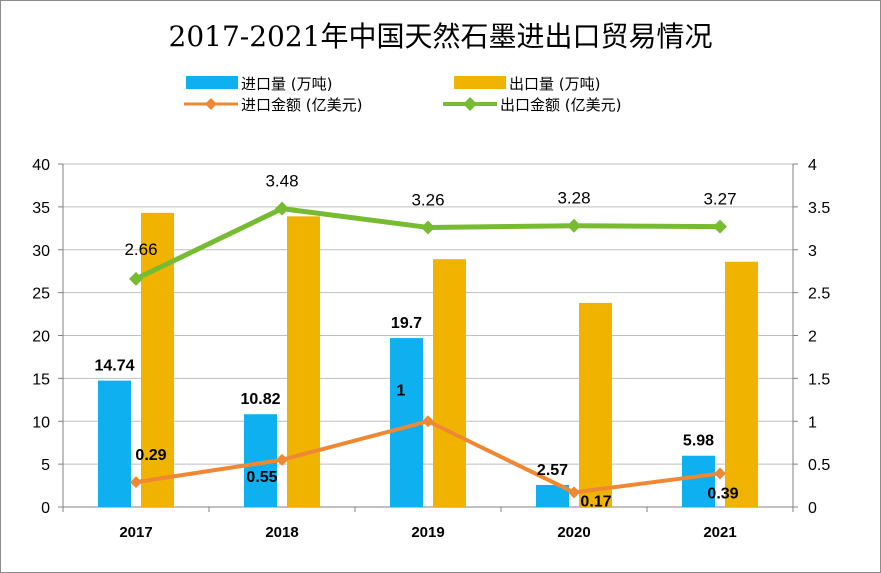 The height and width of the screenshot is (573, 881). What do you see at coordinates (41, 379) in the screenshot?
I see `y-left-tick-label: 15` at bounding box center [41, 379].